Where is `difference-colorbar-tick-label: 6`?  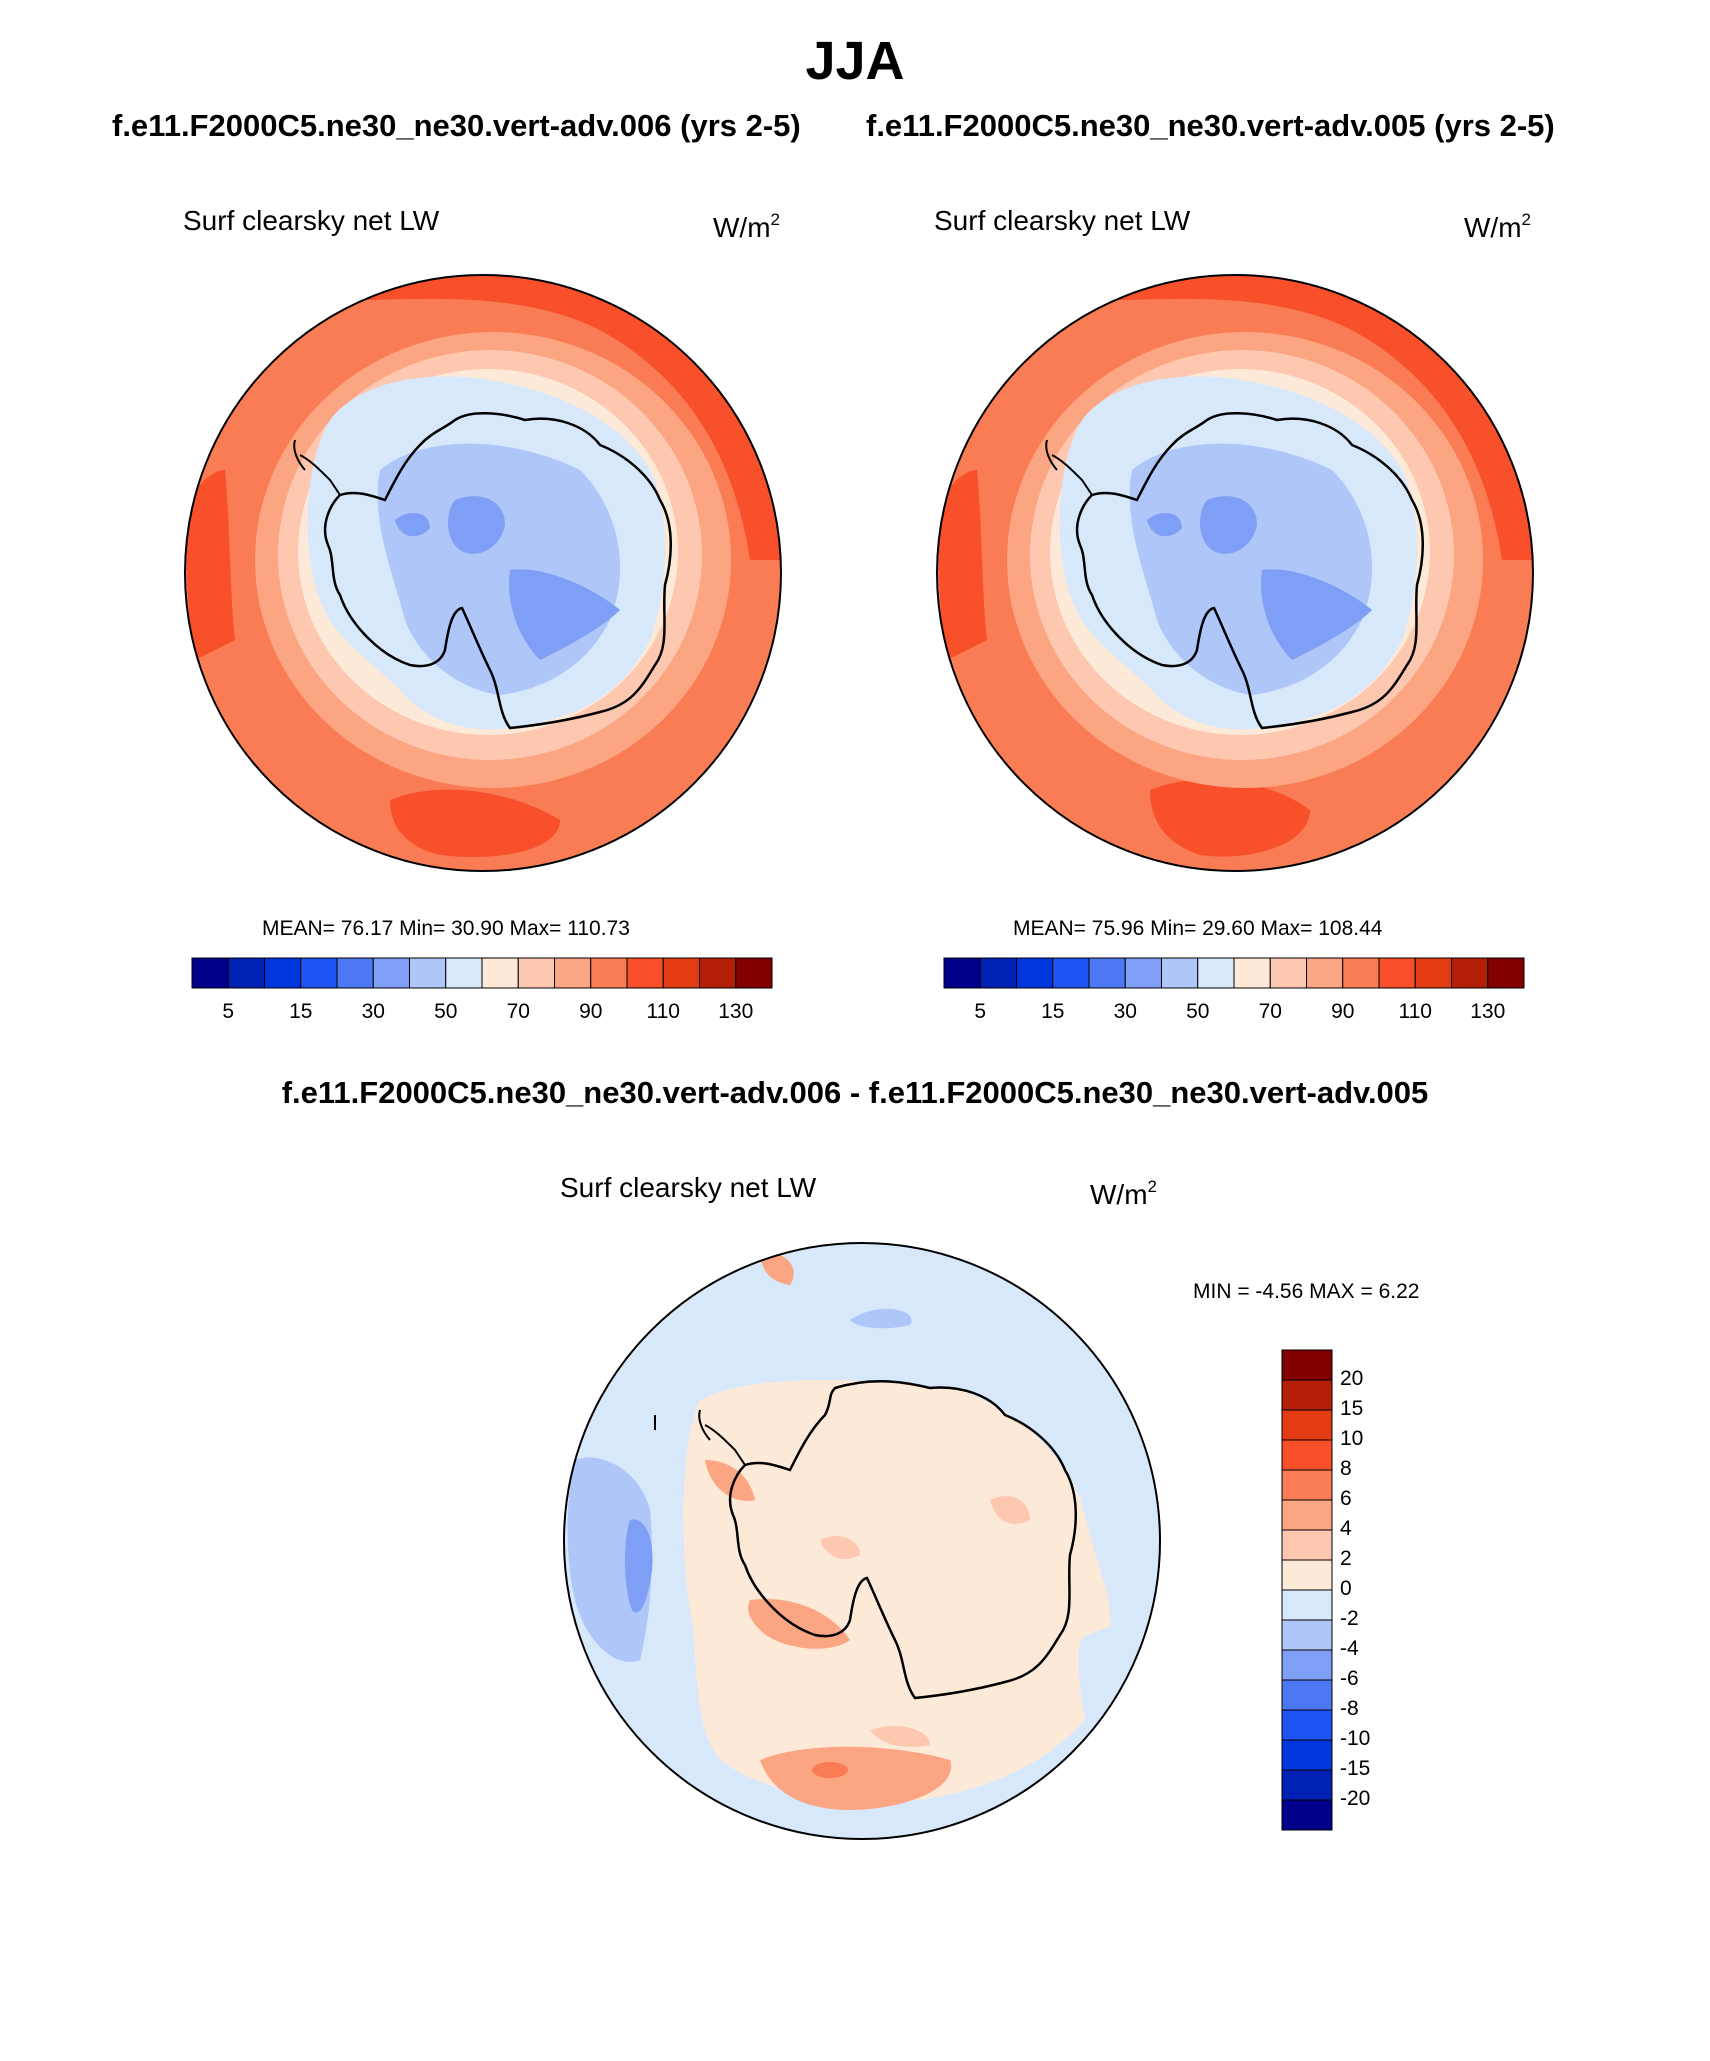
difference-colorbar-tick-label: 6 is located at coordinates (1346, 1498).